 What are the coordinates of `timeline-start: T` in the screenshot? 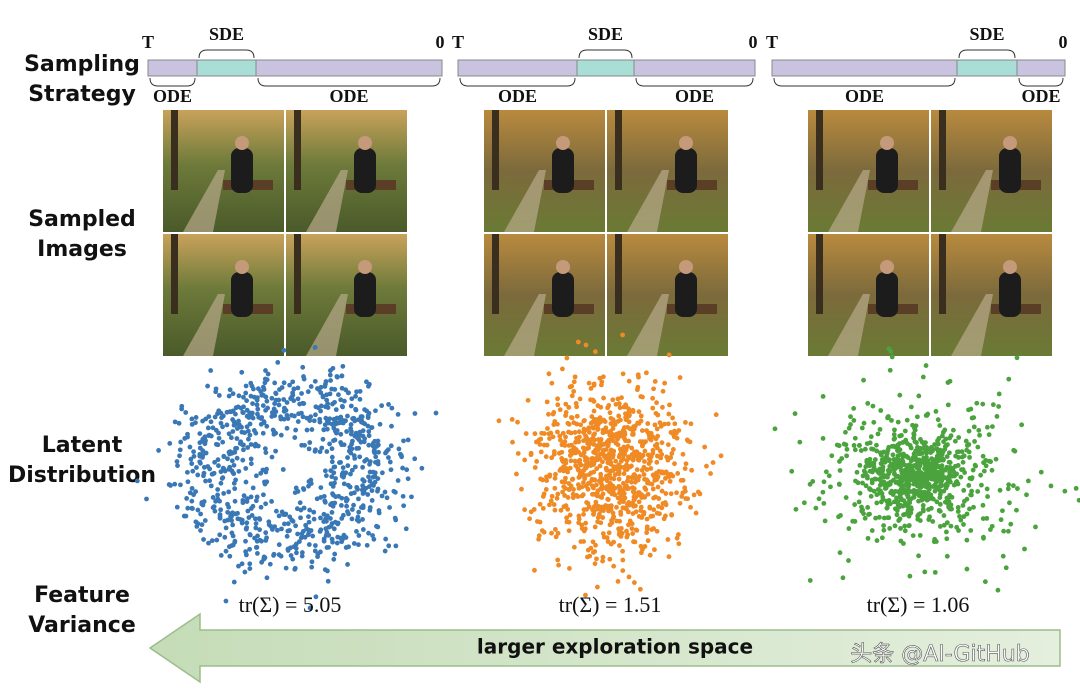 It's located at (772, 42).